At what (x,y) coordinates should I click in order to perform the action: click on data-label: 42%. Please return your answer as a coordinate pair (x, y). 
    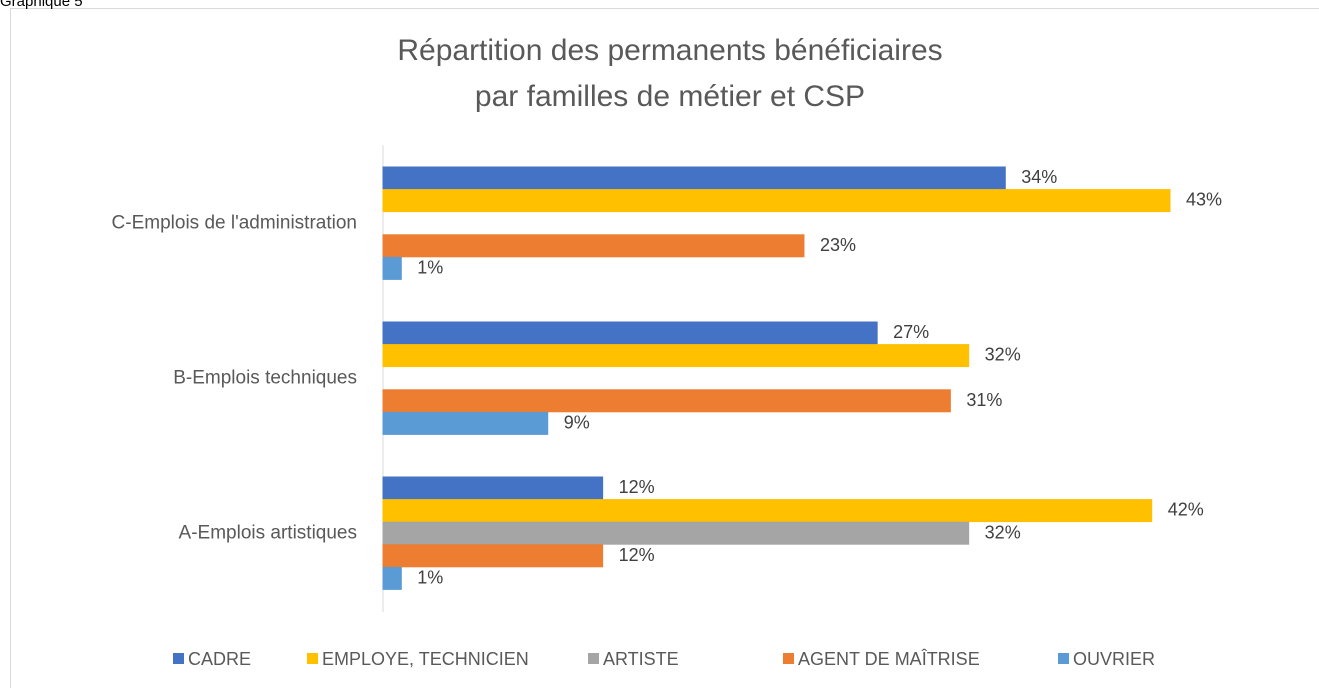
    Looking at the image, I should click on (1186, 510).